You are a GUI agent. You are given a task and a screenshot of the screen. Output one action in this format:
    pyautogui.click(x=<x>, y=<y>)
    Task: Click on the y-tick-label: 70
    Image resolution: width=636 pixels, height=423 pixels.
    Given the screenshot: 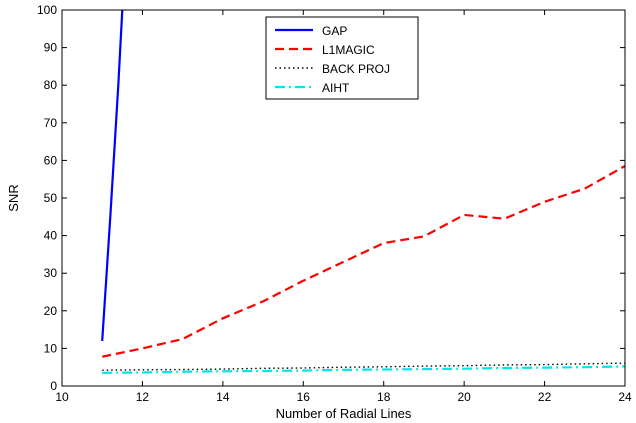 What is the action you would take?
    pyautogui.click(x=51, y=123)
    